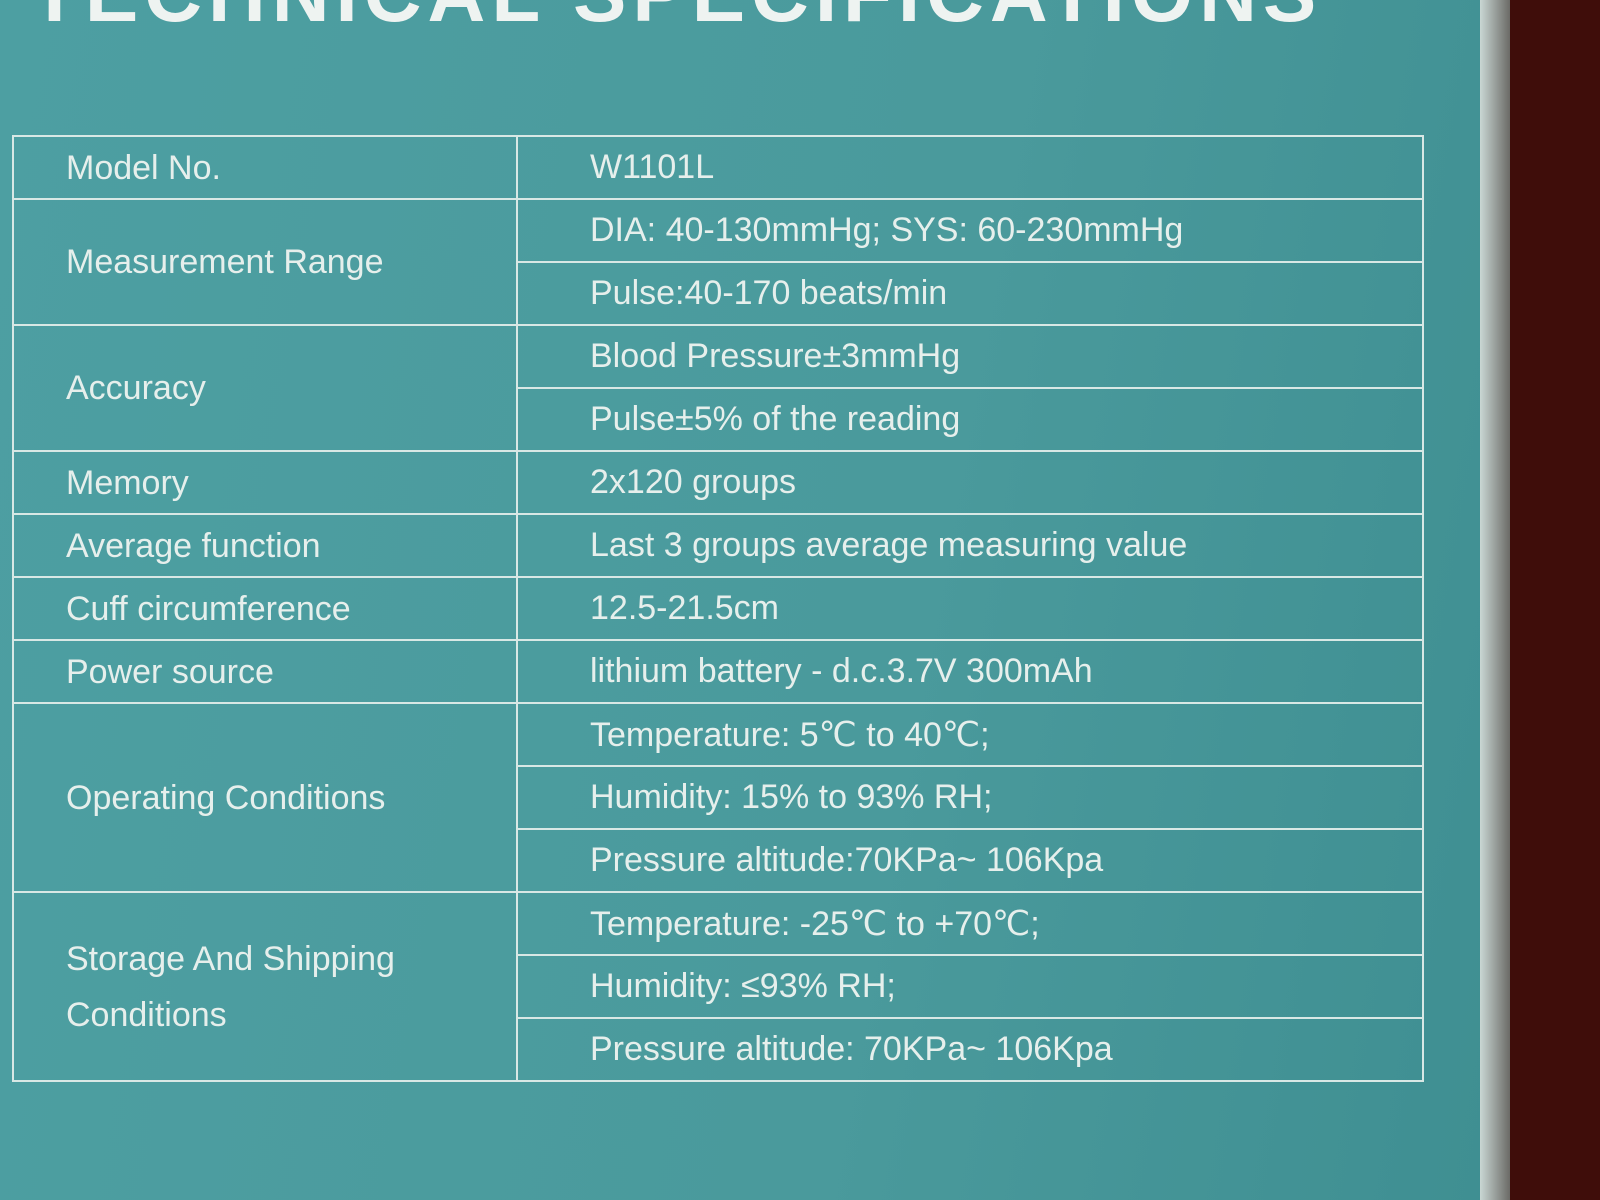 The height and width of the screenshot is (1200, 1600). What do you see at coordinates (970, 545) in the screenshot?
I see `value-cell: Last 3 groups average measuring value` at bounding box center [970, 545].